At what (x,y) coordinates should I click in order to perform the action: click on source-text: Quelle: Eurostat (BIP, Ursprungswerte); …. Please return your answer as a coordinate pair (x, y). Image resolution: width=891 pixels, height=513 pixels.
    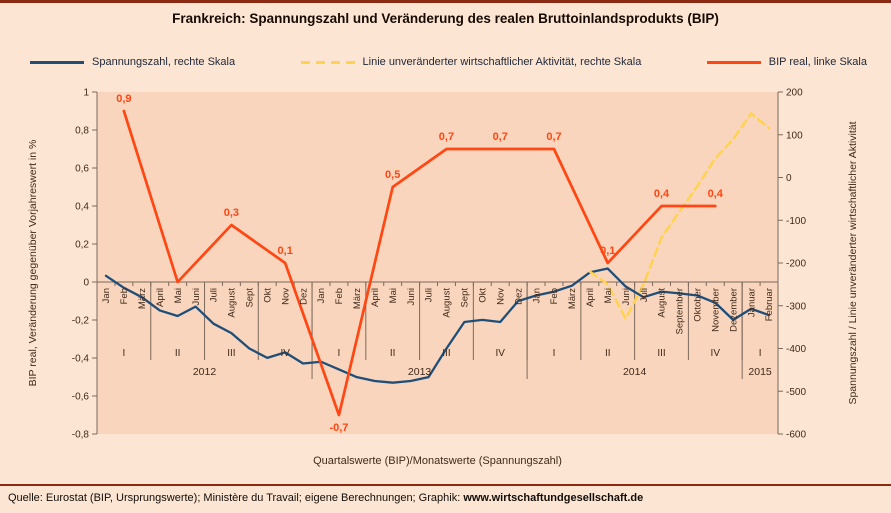
    Looking at the image, I should click on (236, 498).